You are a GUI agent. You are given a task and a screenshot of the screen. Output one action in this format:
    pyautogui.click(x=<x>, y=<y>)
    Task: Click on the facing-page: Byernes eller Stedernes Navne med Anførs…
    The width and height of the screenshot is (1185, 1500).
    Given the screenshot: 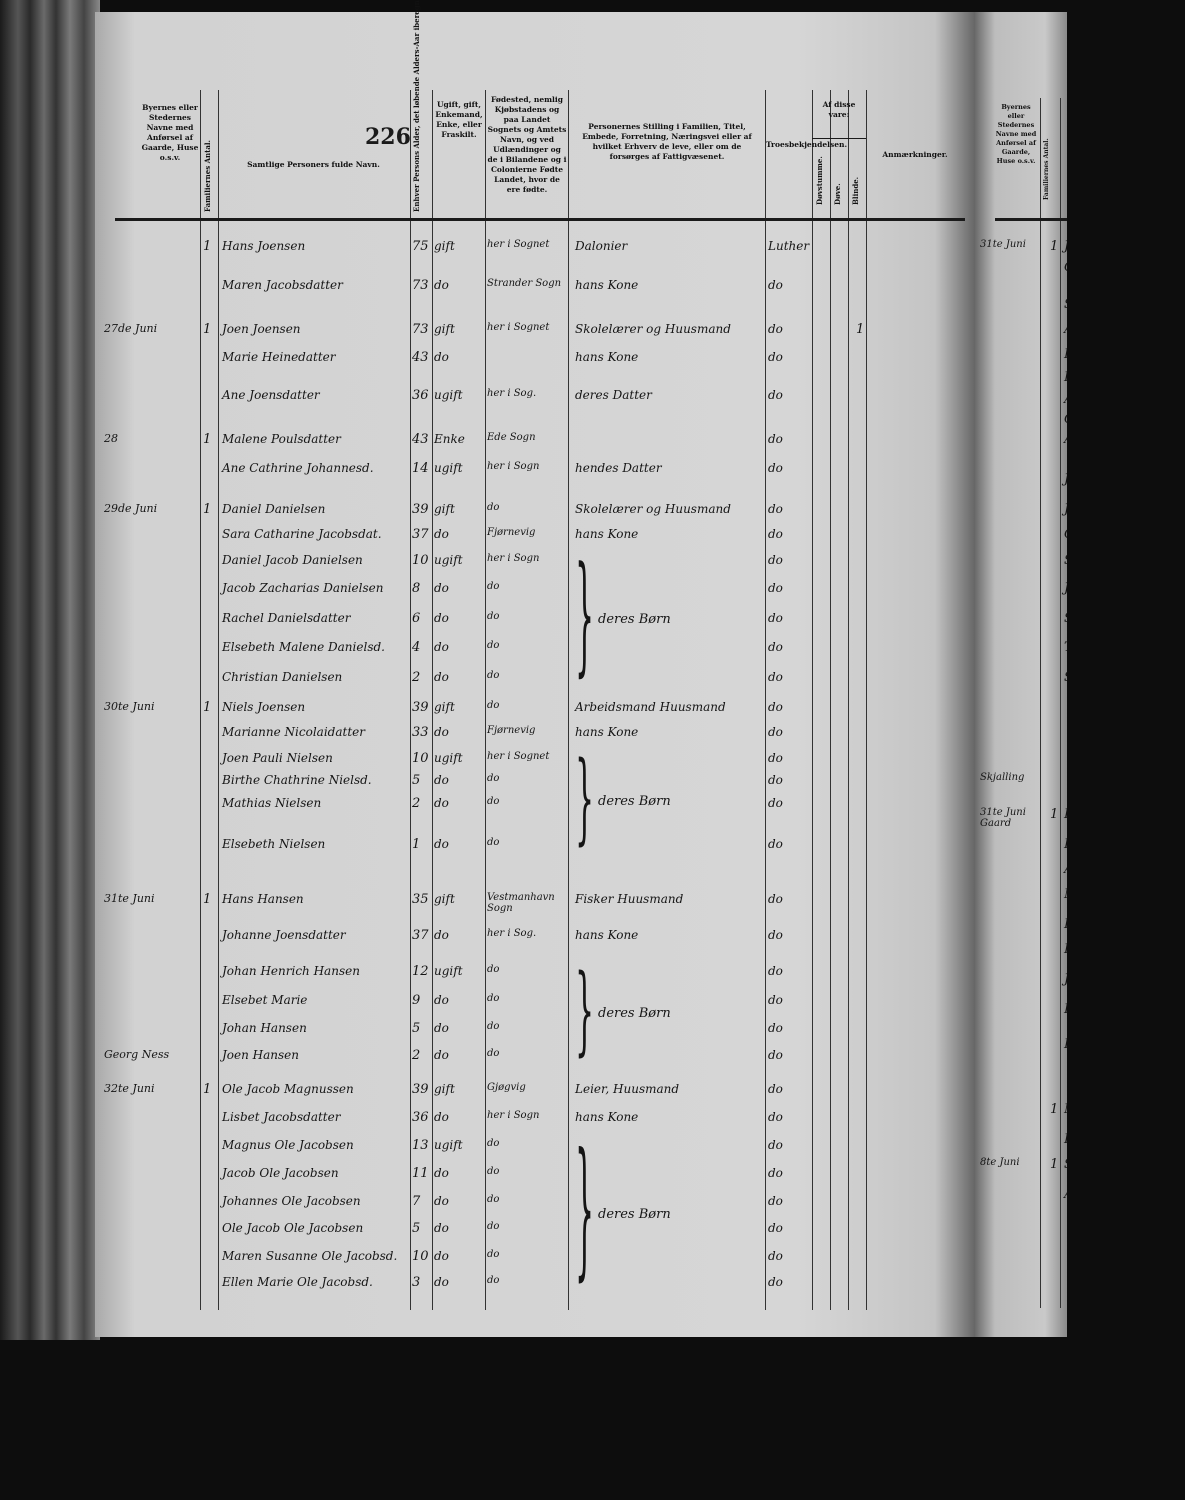 What is the action you would take?
    pyautogui.click(x=1021, y=674)
    